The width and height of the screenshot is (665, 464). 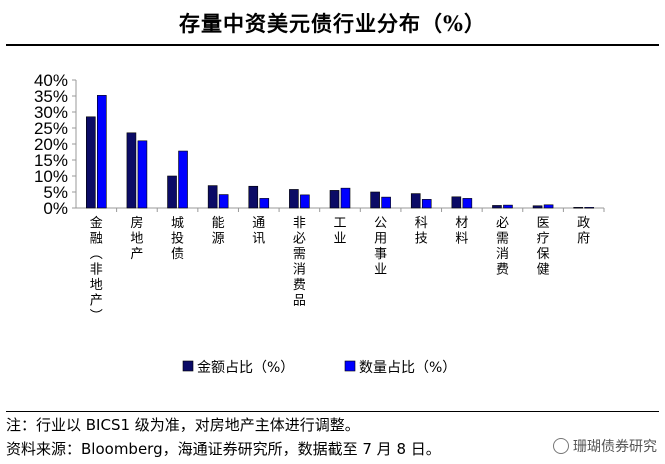 What do you see at coordinates (51, 160) in the screenshot?
I see `y-tick-label: 15%` at bounding box center [51, 160].